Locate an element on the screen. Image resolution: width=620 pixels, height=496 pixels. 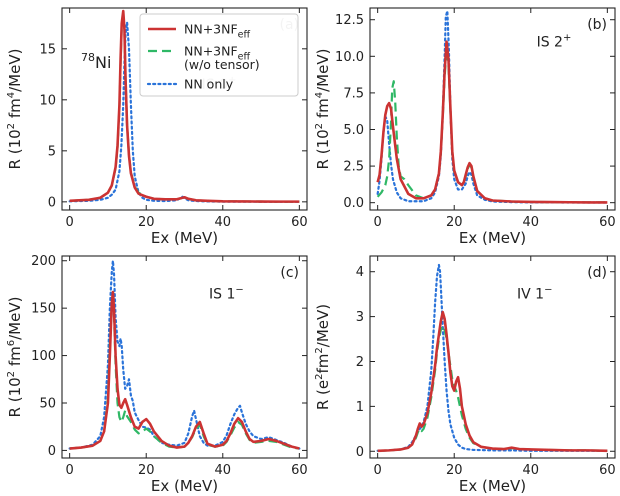
x-tick-label-c: 0 is located at coordinates (70, 470).